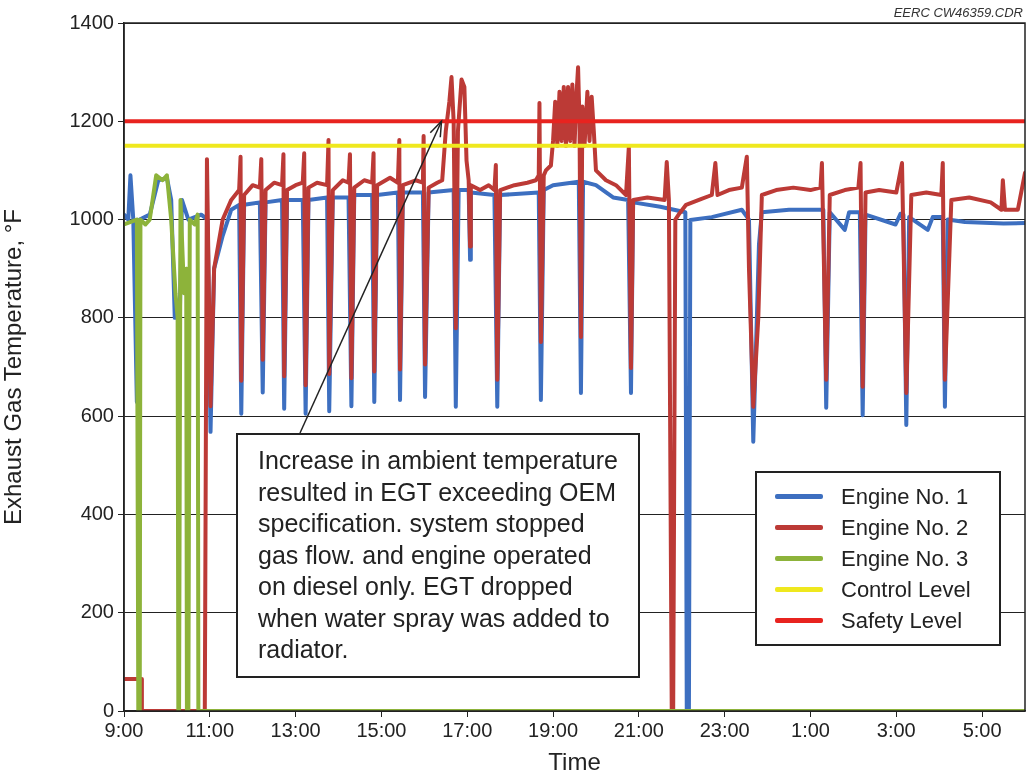 This screenshot has width=1026, height=778. What do you see at coordinates (958, 13) in the screenshot?
I see `text: EERC CW46359.CDR` at bounding box center [958, 13].